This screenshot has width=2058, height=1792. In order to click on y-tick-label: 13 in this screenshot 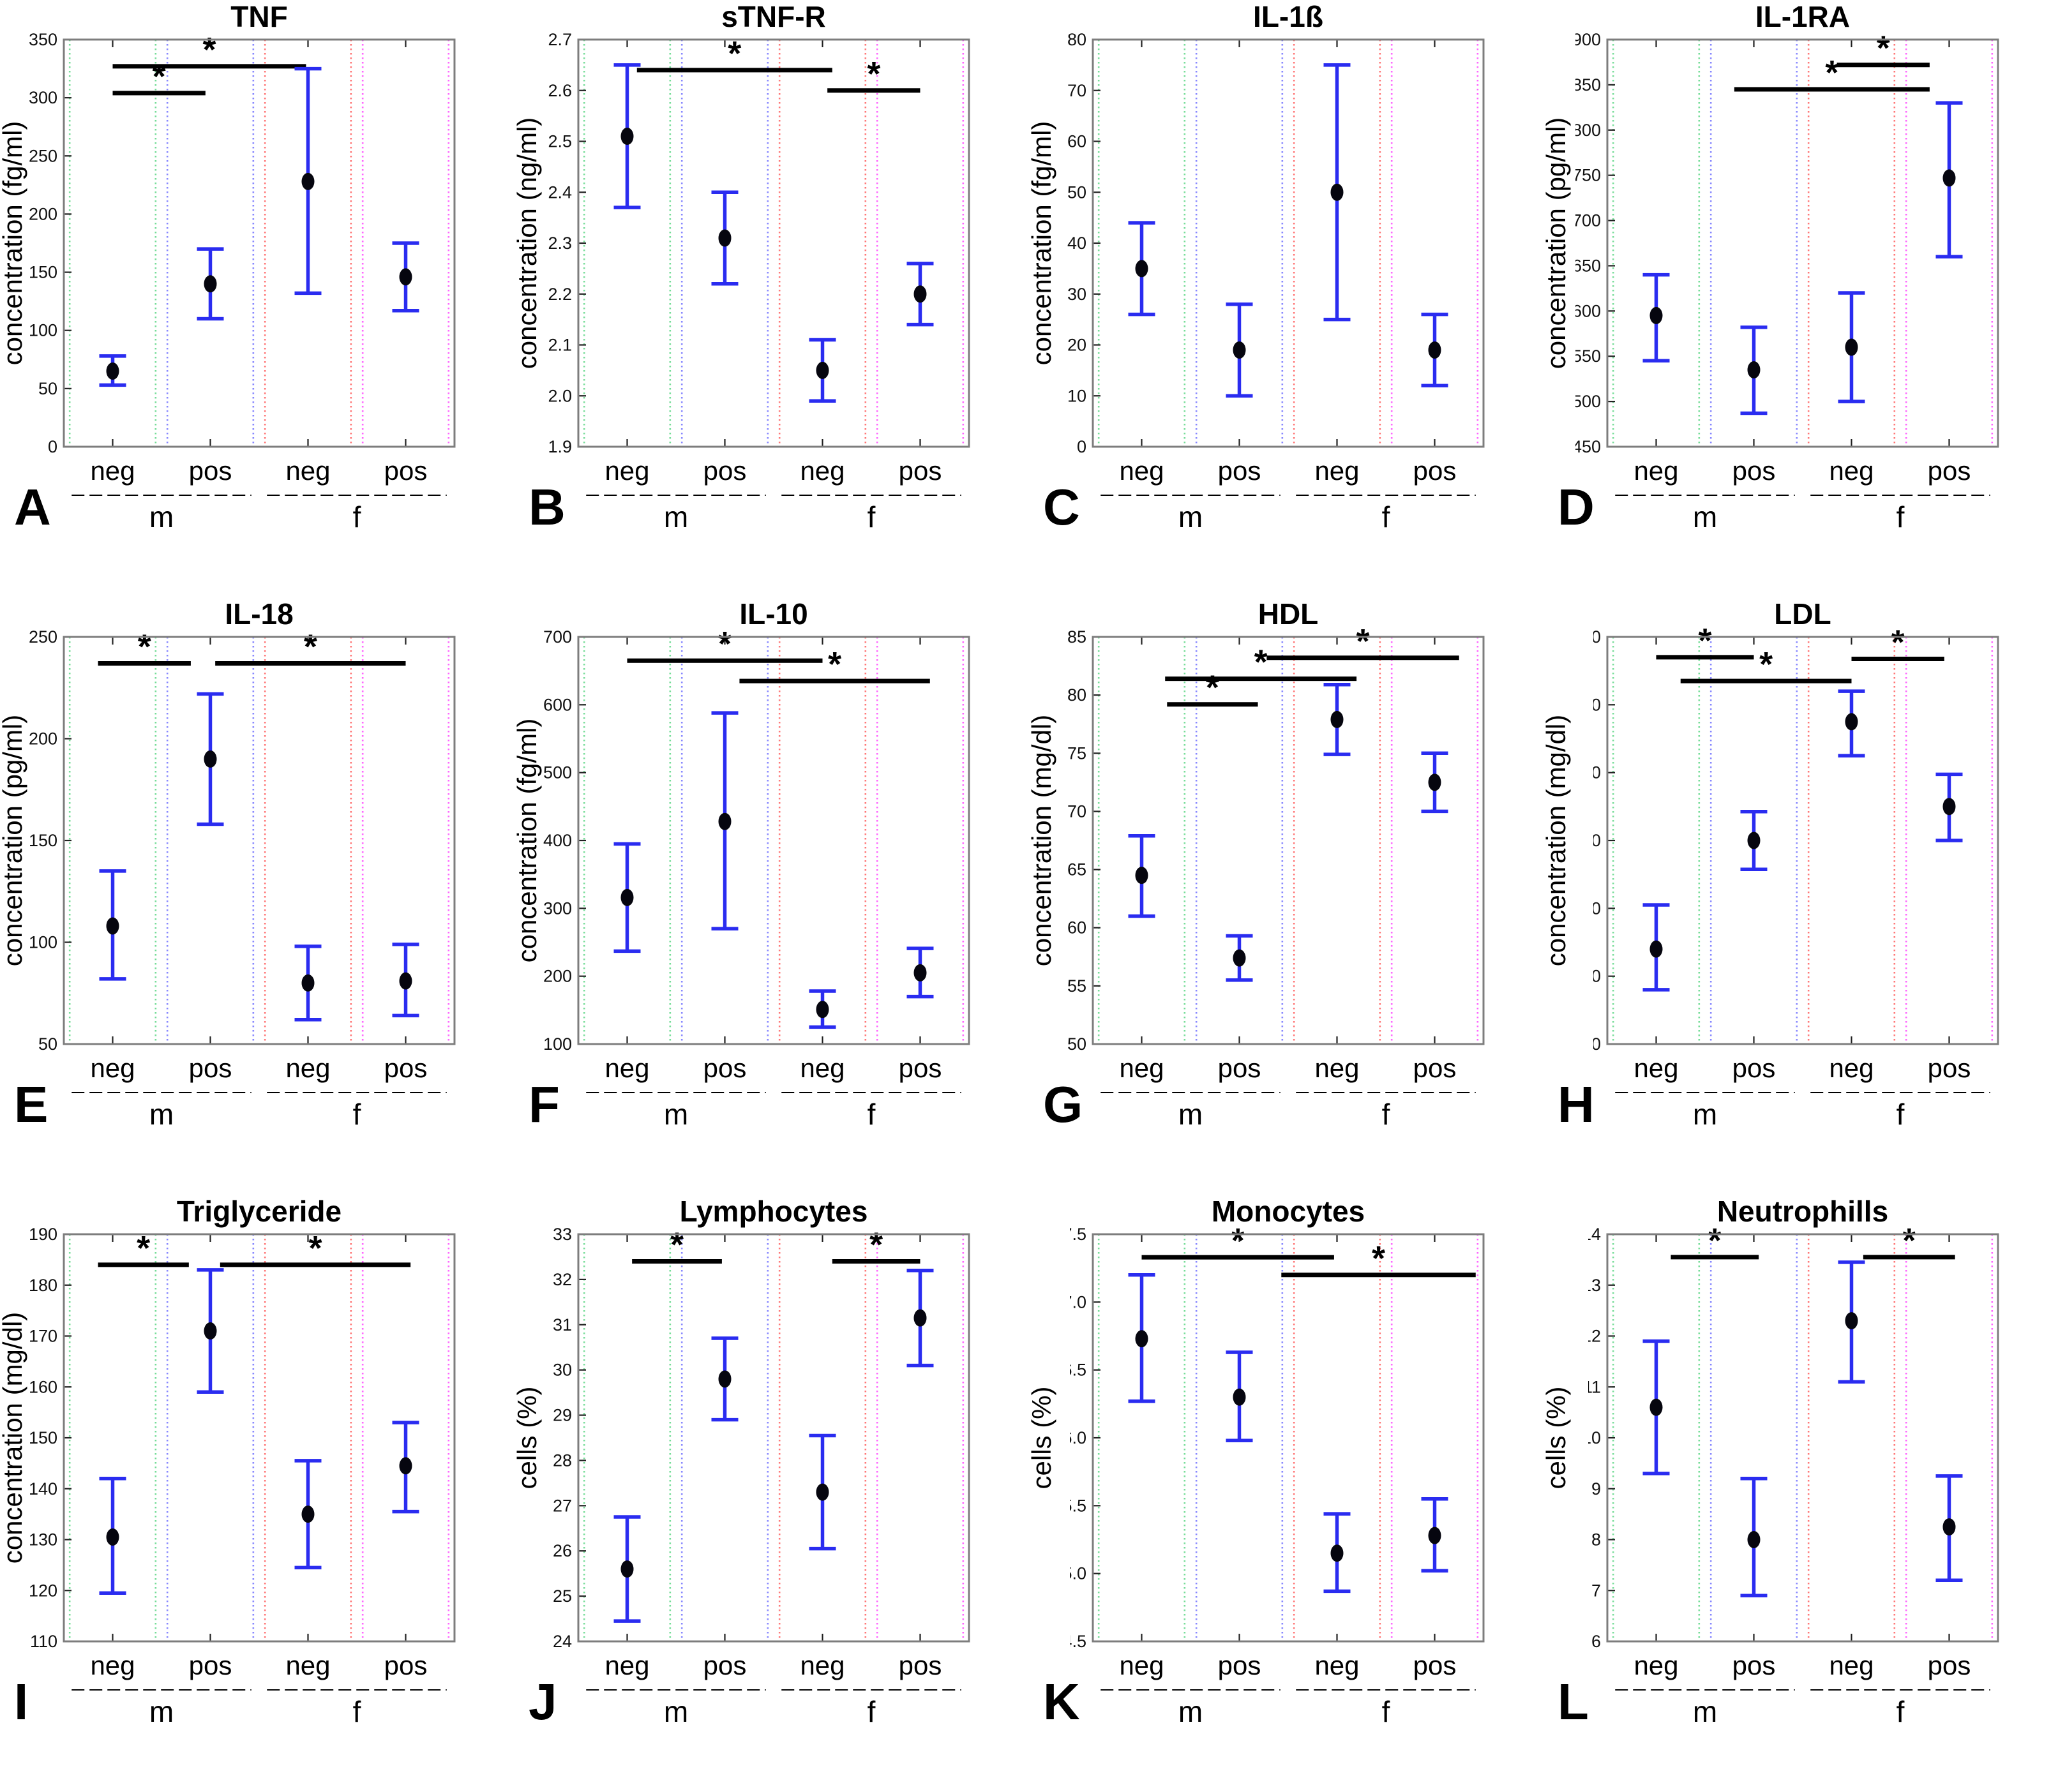, I will do `click(1591, 1285)`.